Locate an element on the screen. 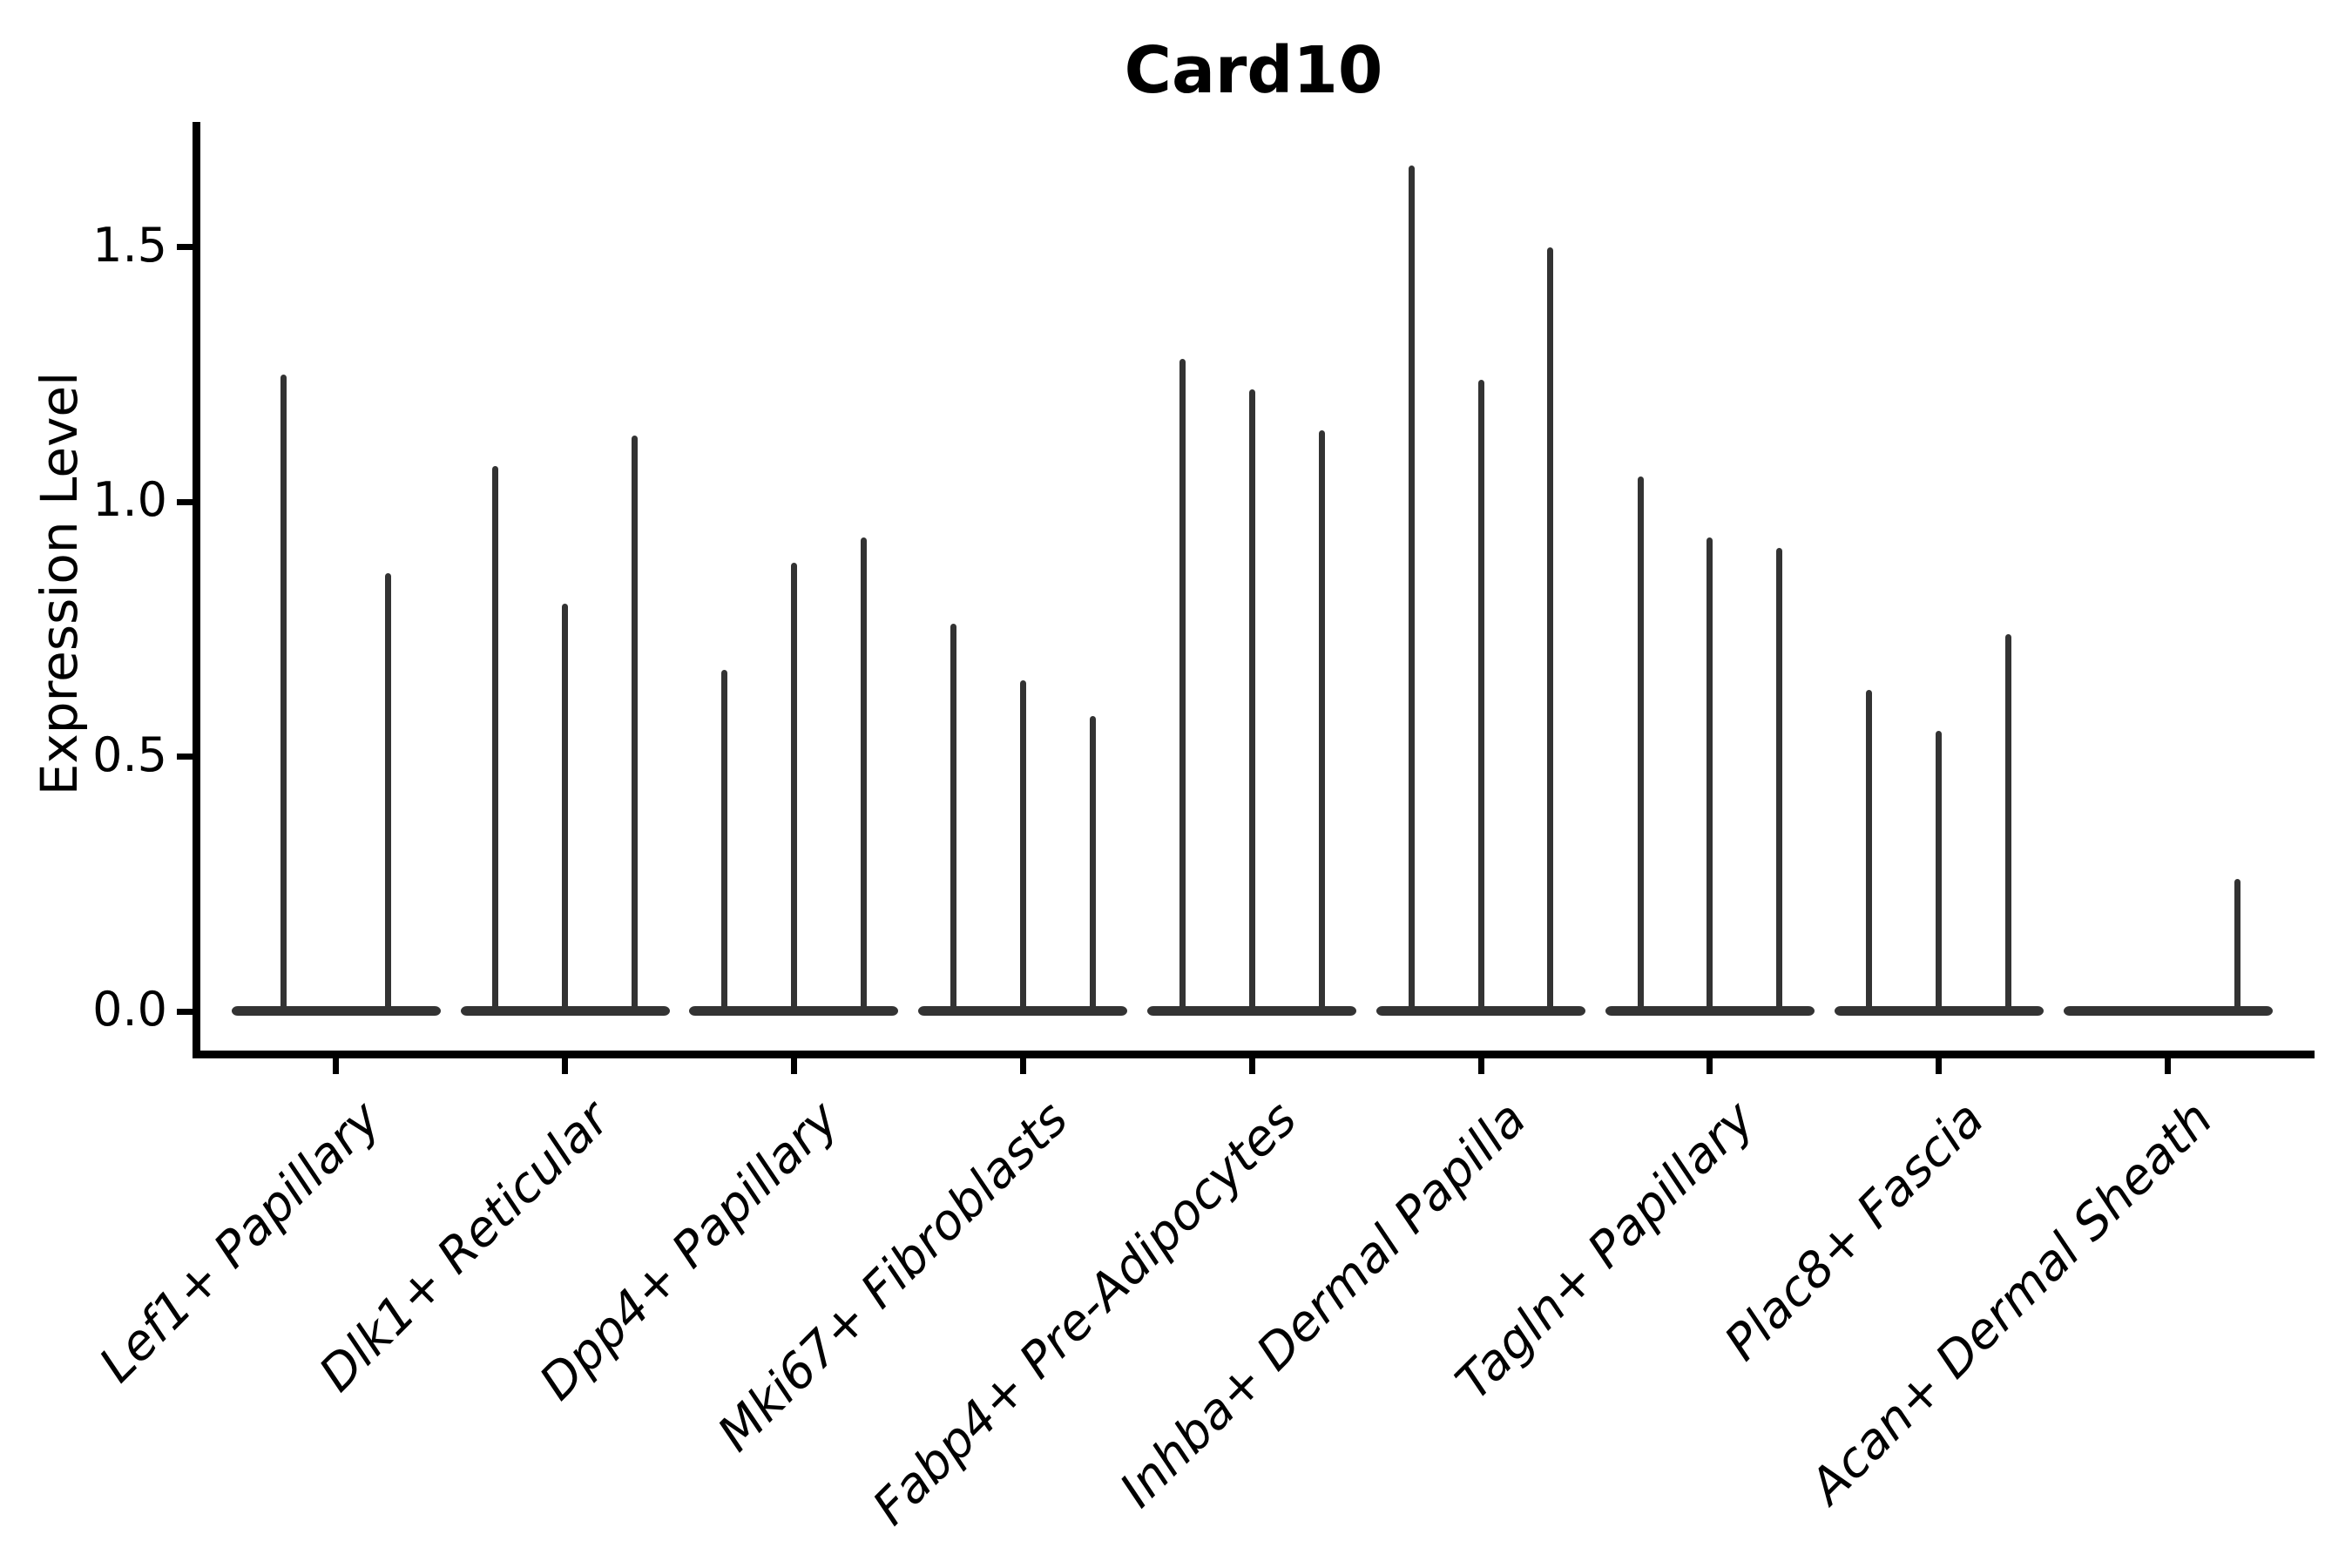 The image size is (2352, 1568). y-tick-label: 1.0 is located at coordinates (129, 499).